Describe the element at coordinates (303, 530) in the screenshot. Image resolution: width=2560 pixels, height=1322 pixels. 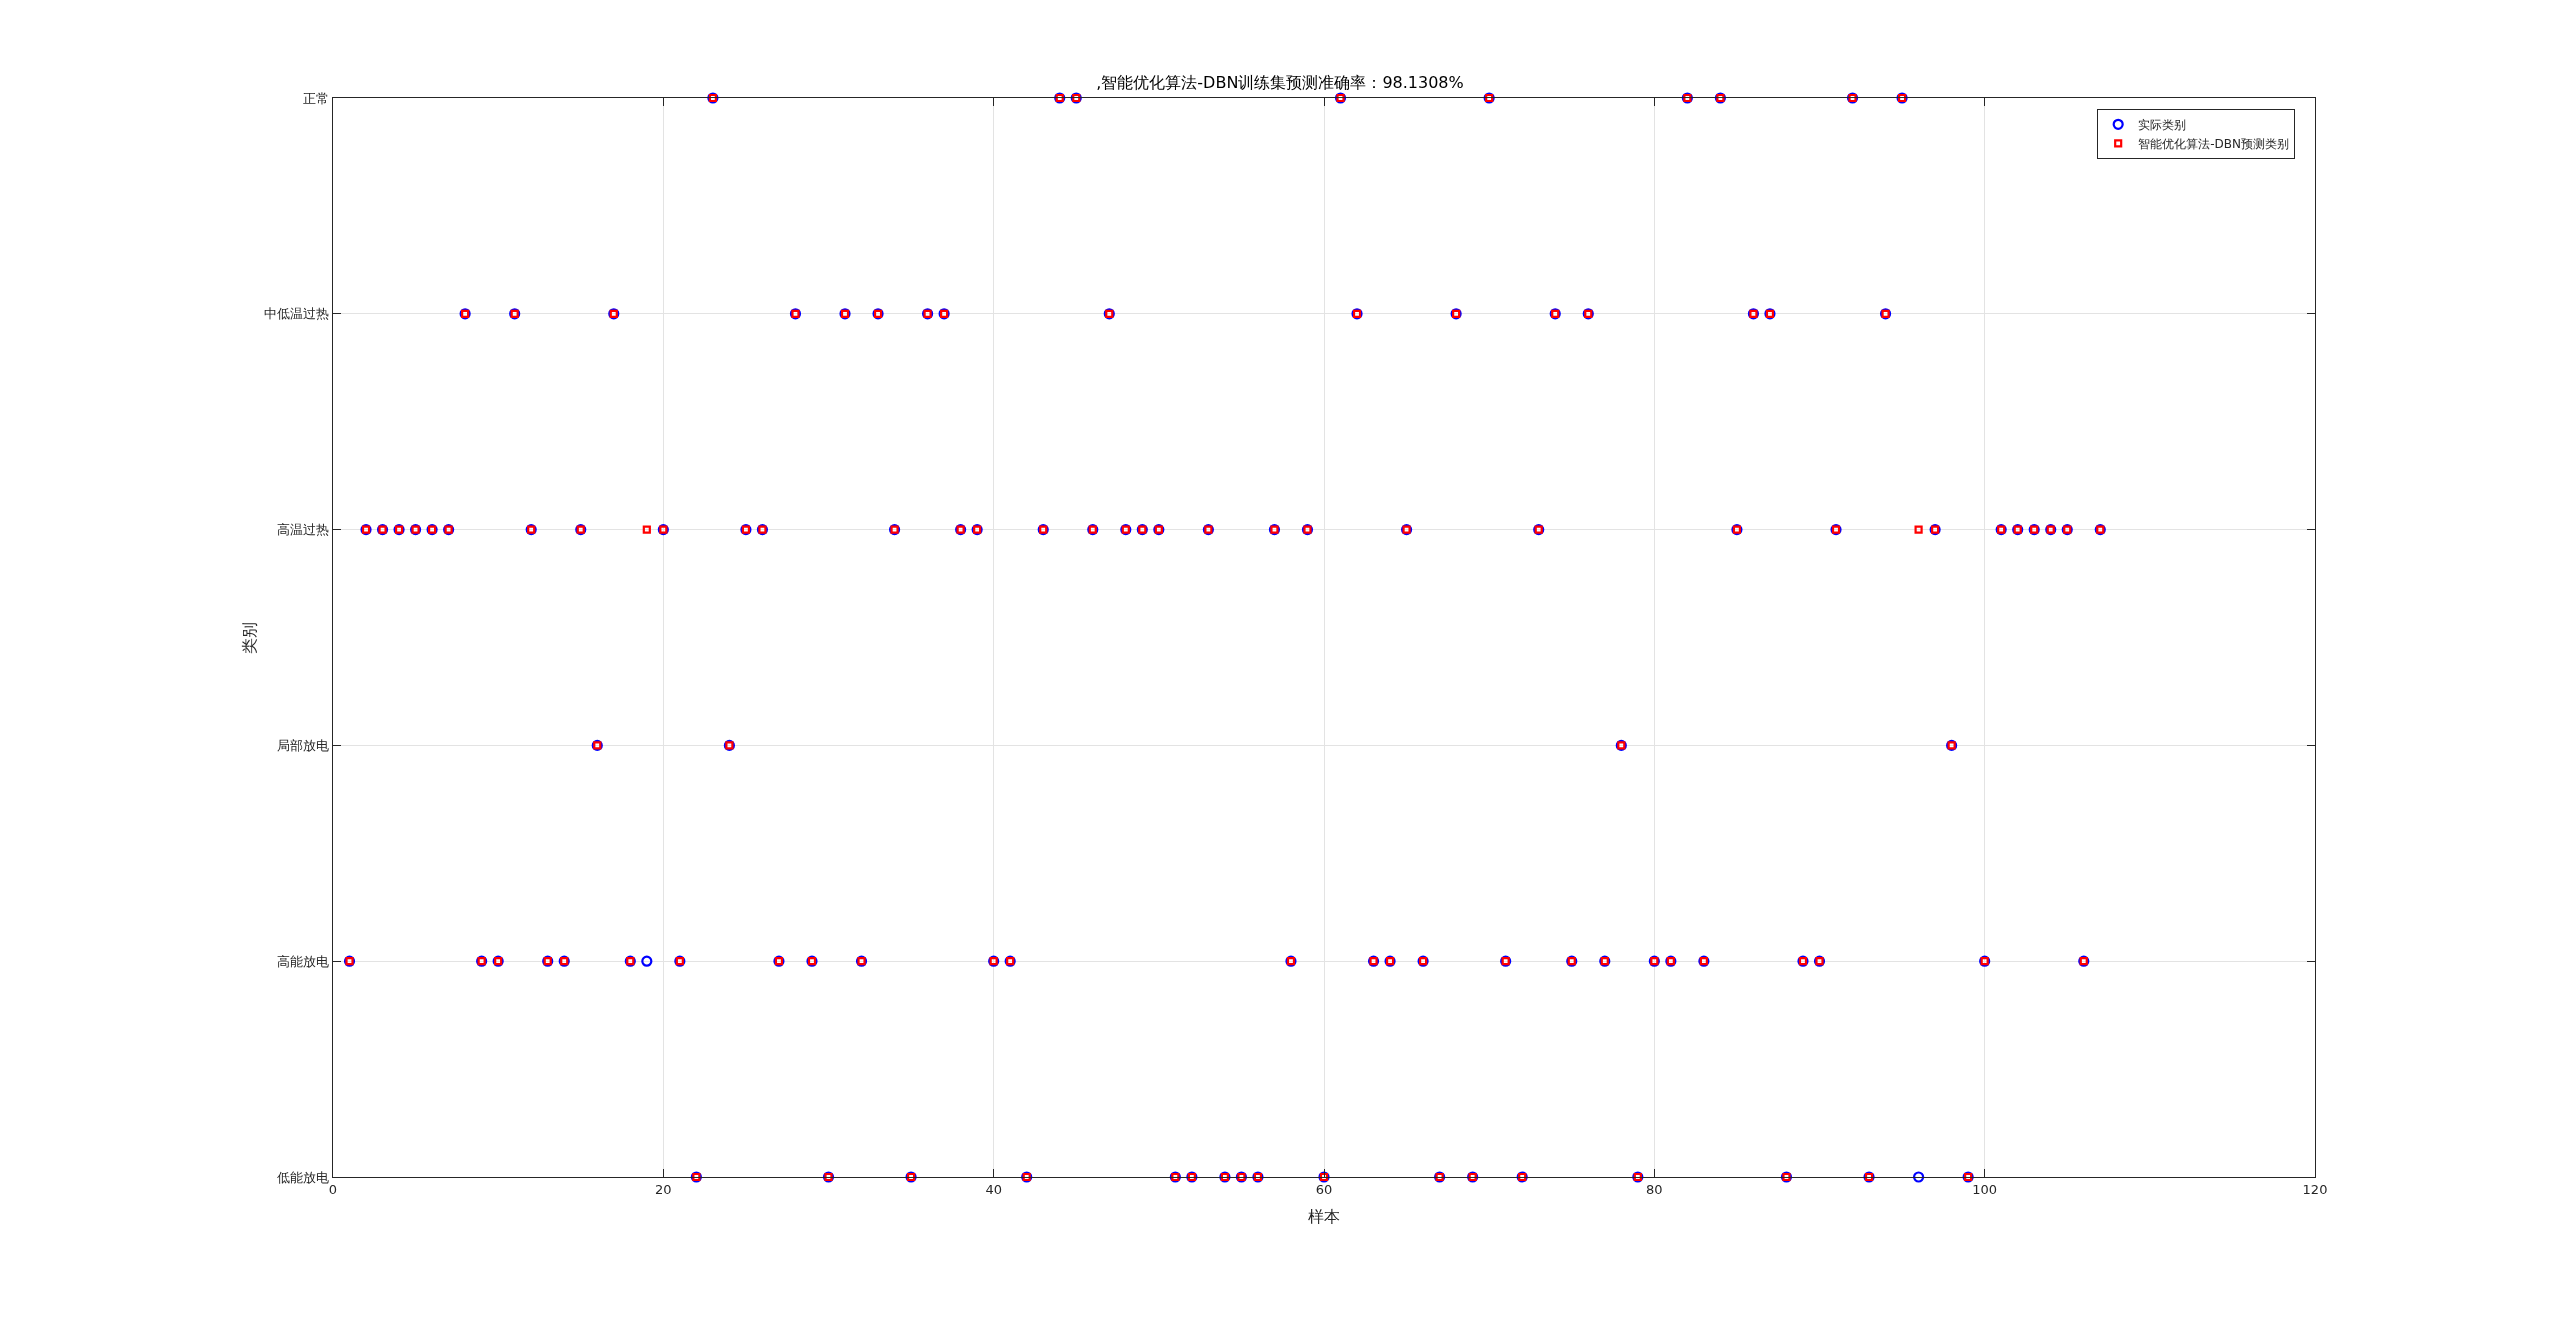
I see `category-label: 高温过热` at that location.